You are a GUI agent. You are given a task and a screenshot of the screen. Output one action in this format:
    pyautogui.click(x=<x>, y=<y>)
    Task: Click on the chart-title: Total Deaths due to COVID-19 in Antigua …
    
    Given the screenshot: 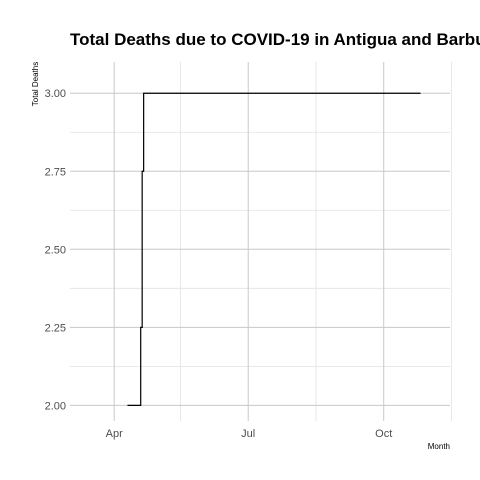 What is the action you would take?
    pyautogui.click(x=275, y=39)
    